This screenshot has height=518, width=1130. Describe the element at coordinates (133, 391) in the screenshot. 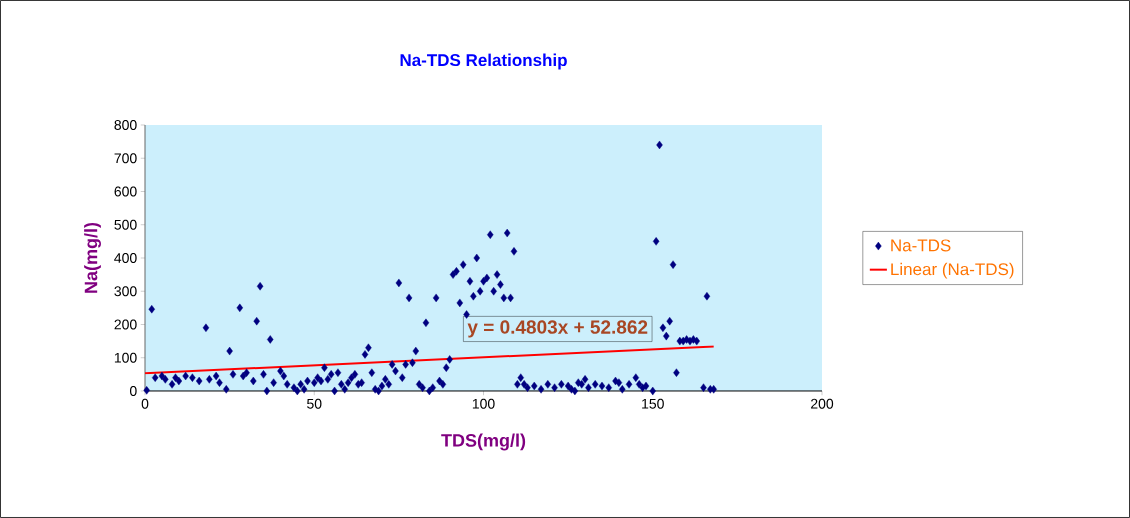

I see `y-tick-label: 0` at that location.